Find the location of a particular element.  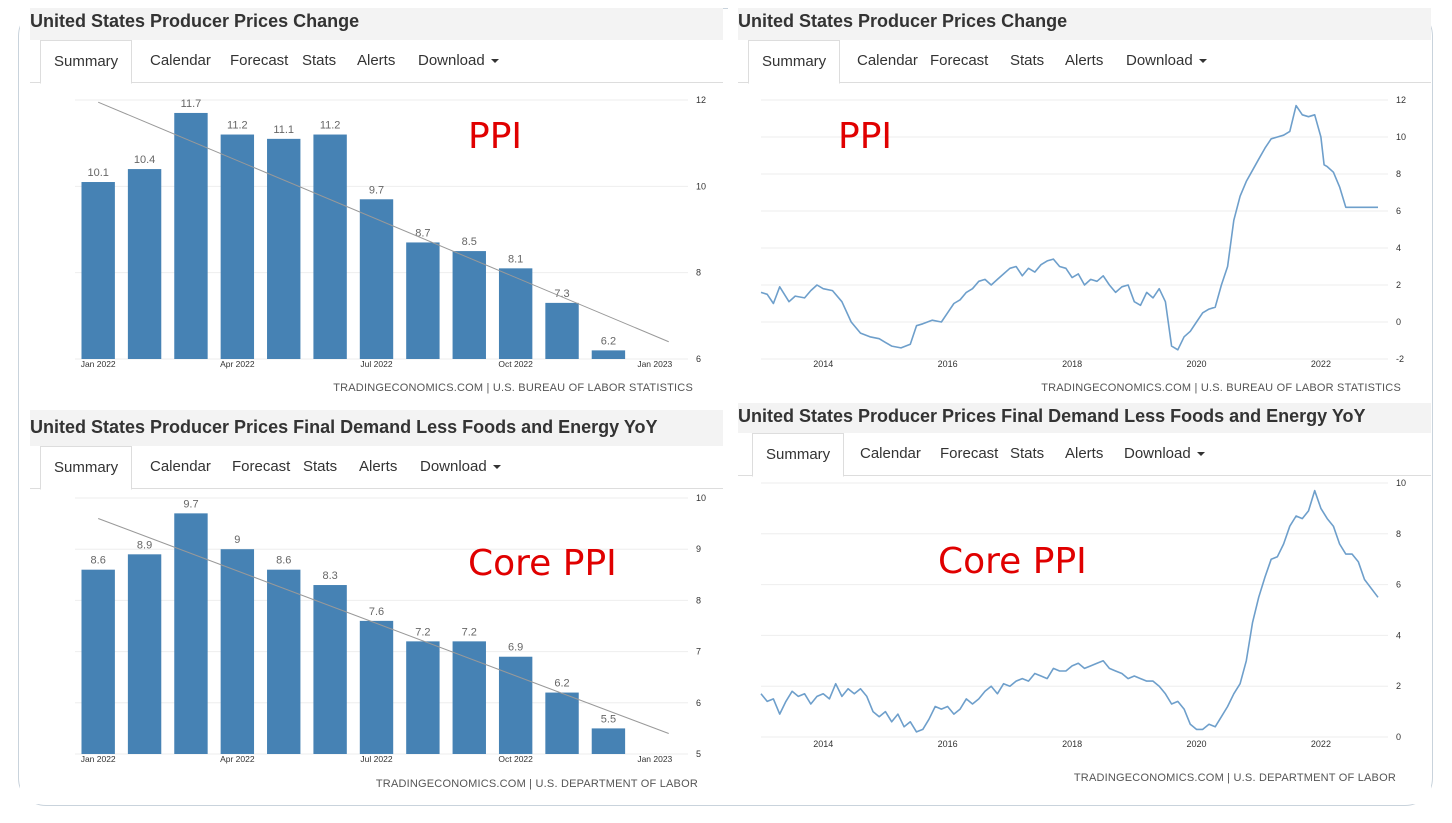

data-label: 9.7 is located at coordinates (376, 190).